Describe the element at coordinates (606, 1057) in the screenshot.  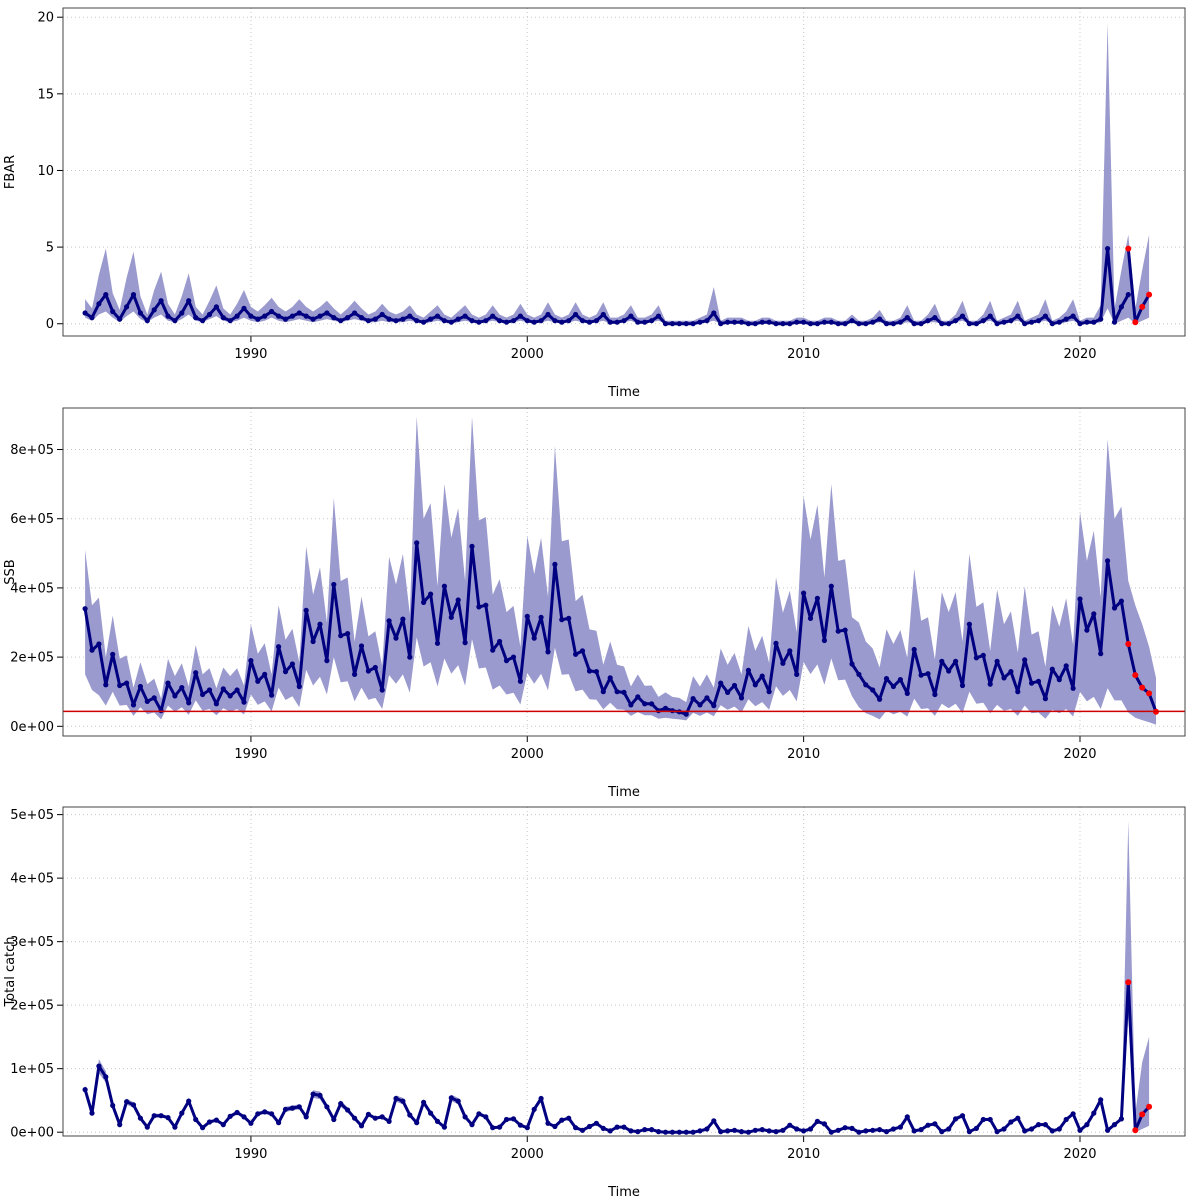
I see `catch-series` at that location.